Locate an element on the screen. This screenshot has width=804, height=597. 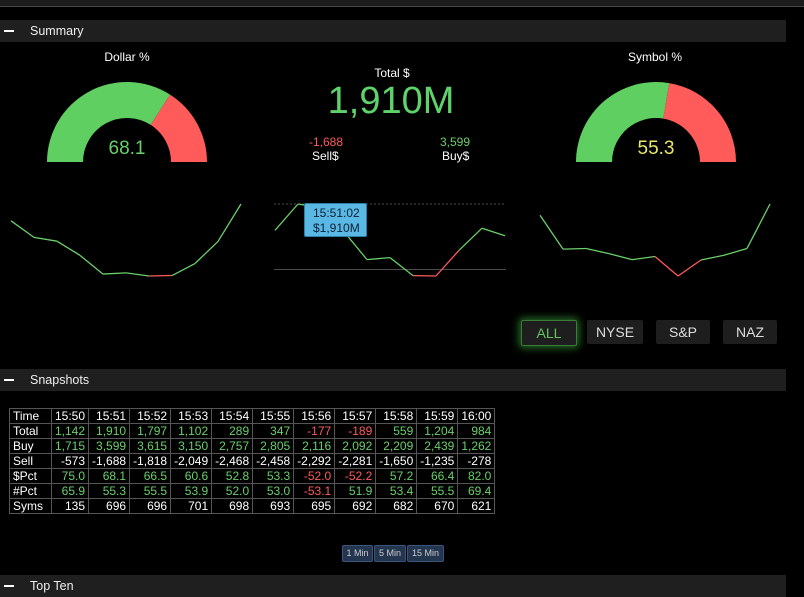
table-cell: 695 is located at coordinates (314, 506).